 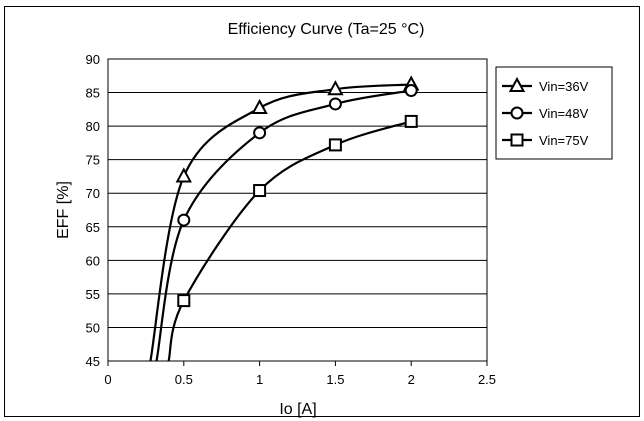 I want to click on y-tick-label-80: 80, so click(x=93, y=126).